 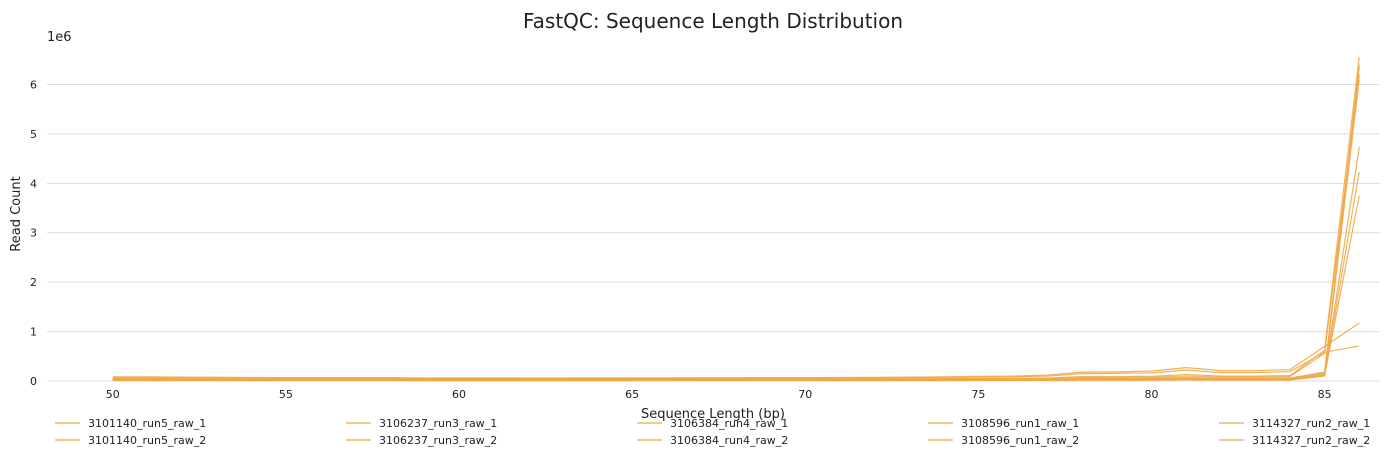 I want to click on y-axis-ticks: 0 1 2 3 4 5 6, so click(x=33, y=233).